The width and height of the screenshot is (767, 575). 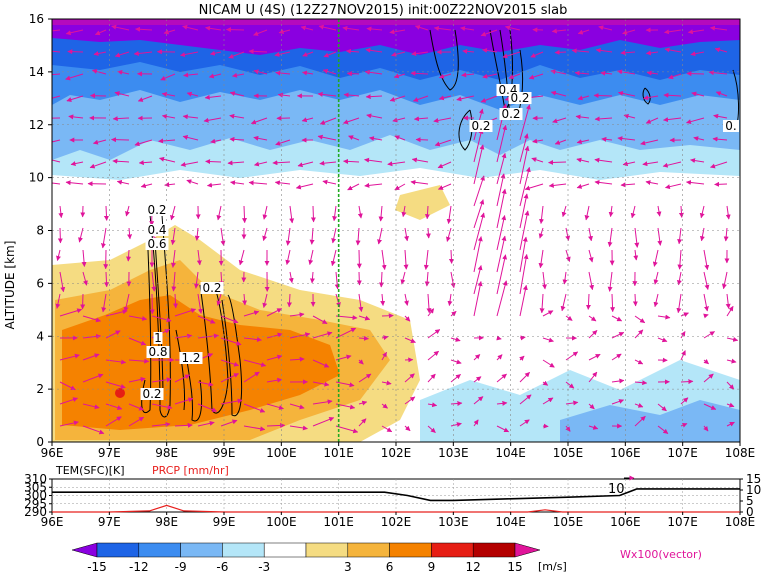 I want to click on surface-x-tick-label: 103E, so click(x=453, y=522).